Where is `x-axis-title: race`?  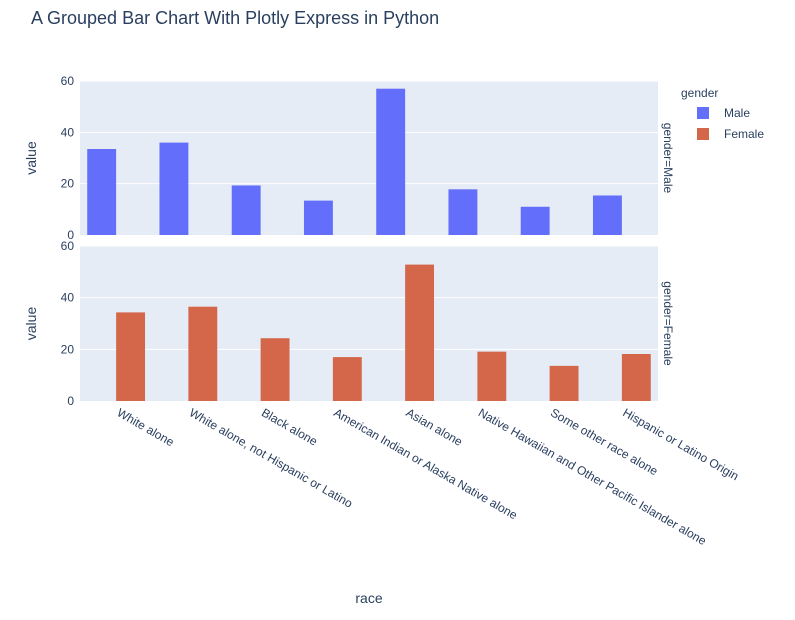 x-axis-title: race is located at coordinates (368, 598).